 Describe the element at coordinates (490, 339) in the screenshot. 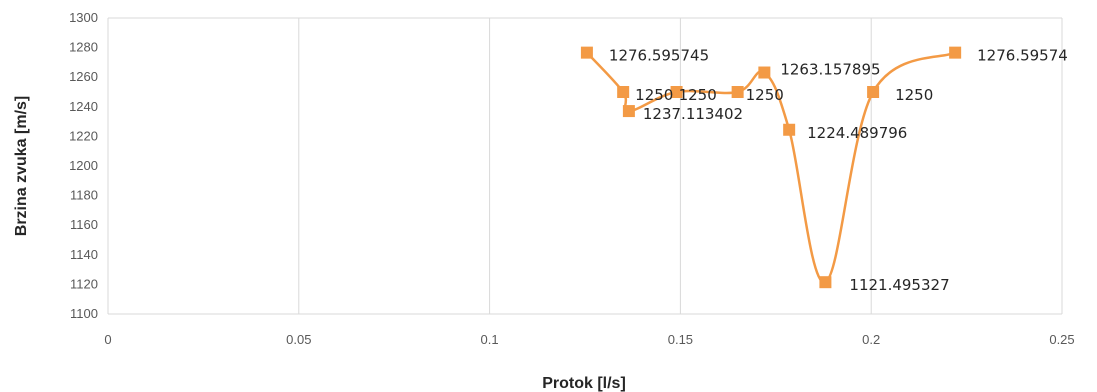

I see `x-tick-label: 0.1` at that location.